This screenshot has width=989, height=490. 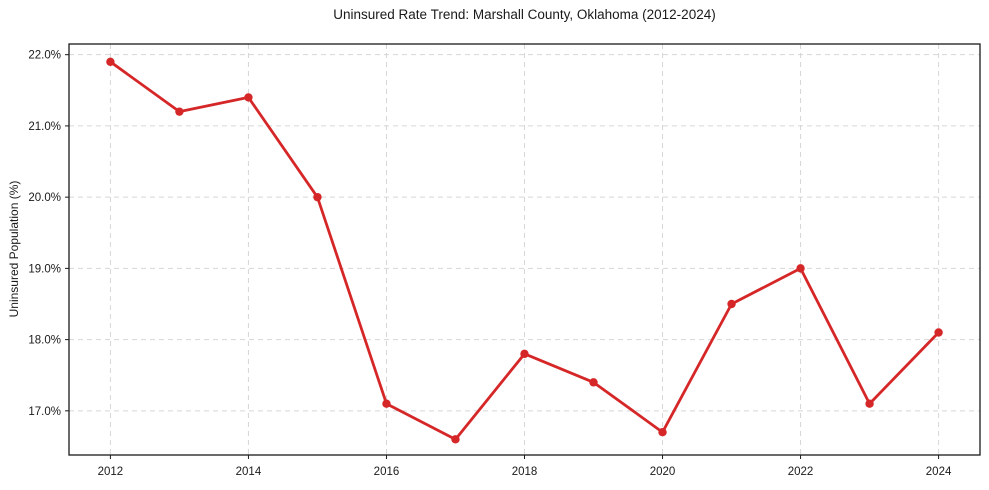 I want to click on x-tick-label: 2014, so click(x=249, y=472).